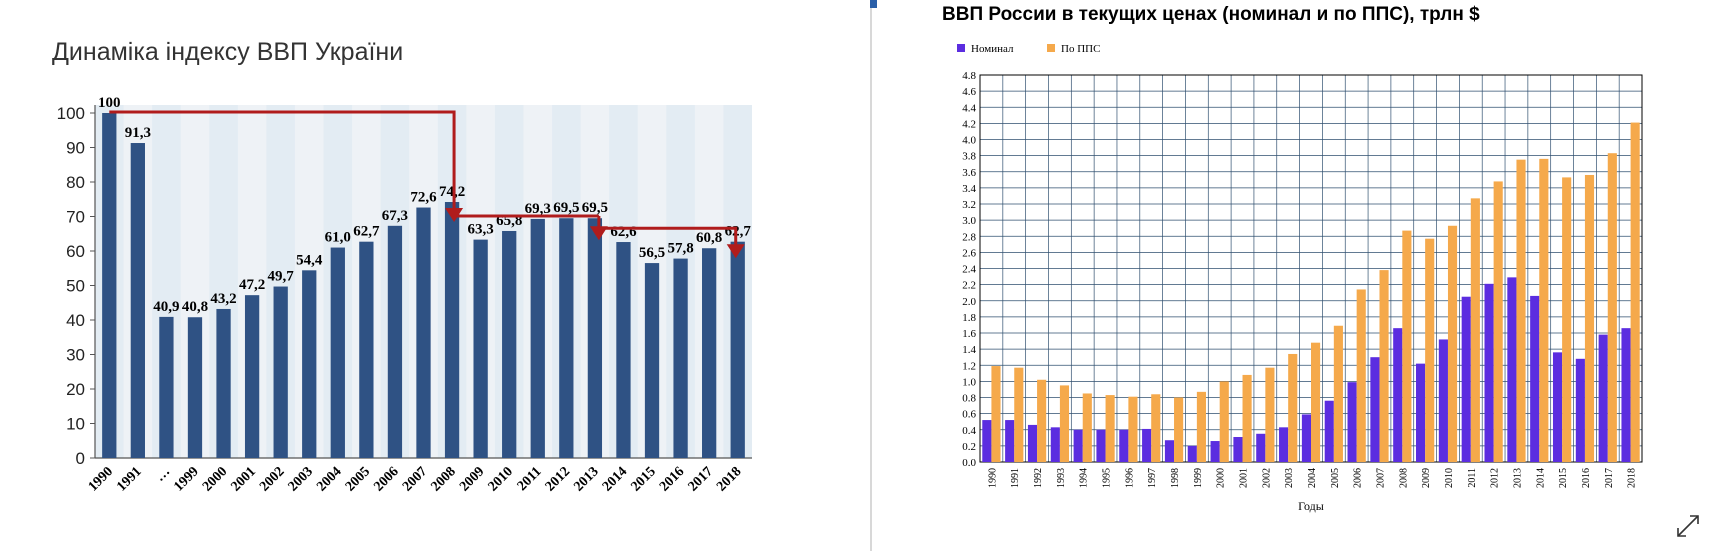 Image resolution: width=1715 pixels, height=551 pixels. What do you see at coordinates (1061, 478) in the screenshot?
I see `x-tick-label: 1993` at bounding box center [1061, 478].